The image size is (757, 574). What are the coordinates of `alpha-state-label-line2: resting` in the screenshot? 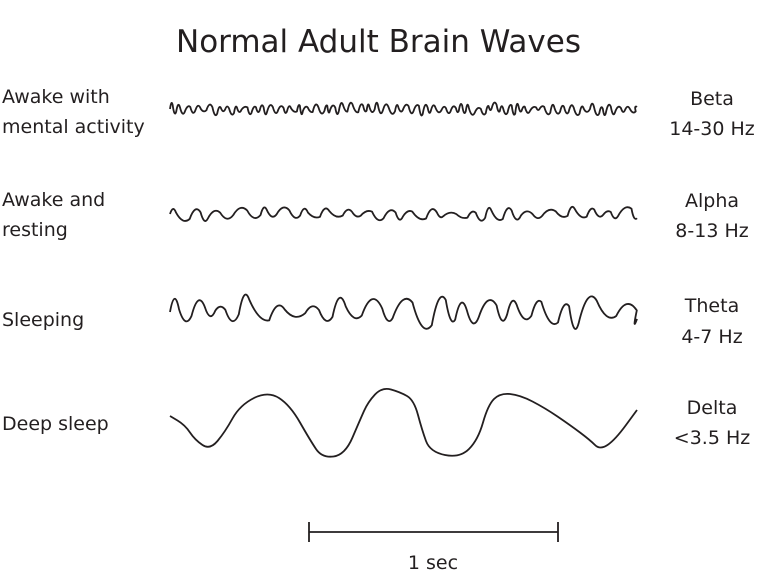 It's located at (35, 230).